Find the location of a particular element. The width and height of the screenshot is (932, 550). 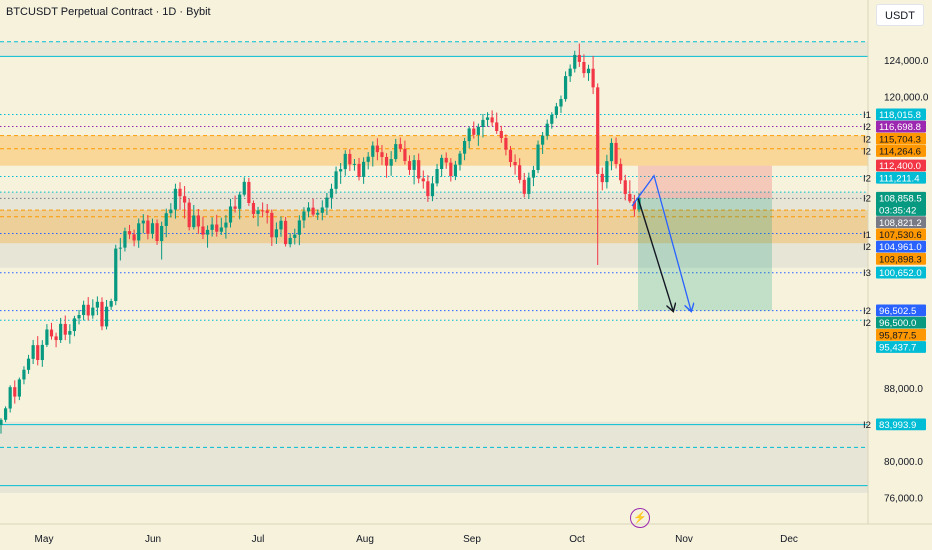

price-label: 115,704.3 I2 is located at coordinates (894, 139).